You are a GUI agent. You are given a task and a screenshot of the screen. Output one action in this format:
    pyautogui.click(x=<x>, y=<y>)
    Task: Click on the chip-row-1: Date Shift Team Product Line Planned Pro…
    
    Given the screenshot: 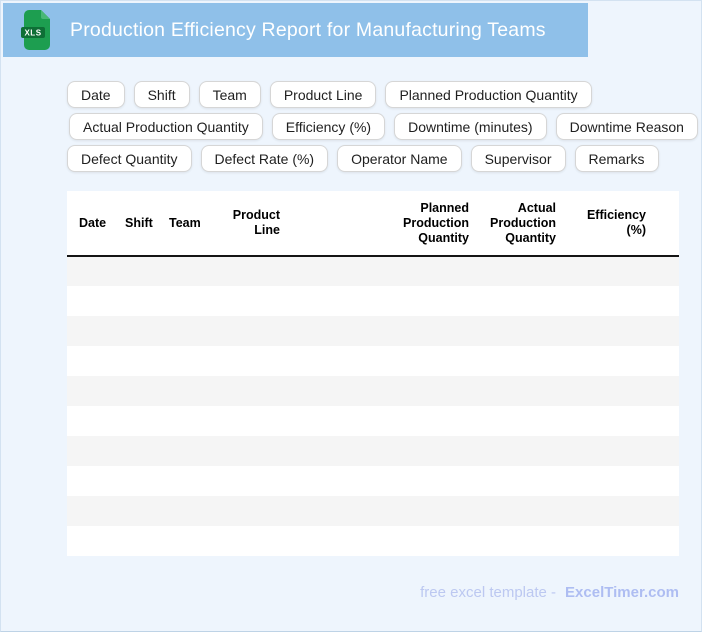 What is the action you would take?
    pyautogui.click(x=379, y=94)
    